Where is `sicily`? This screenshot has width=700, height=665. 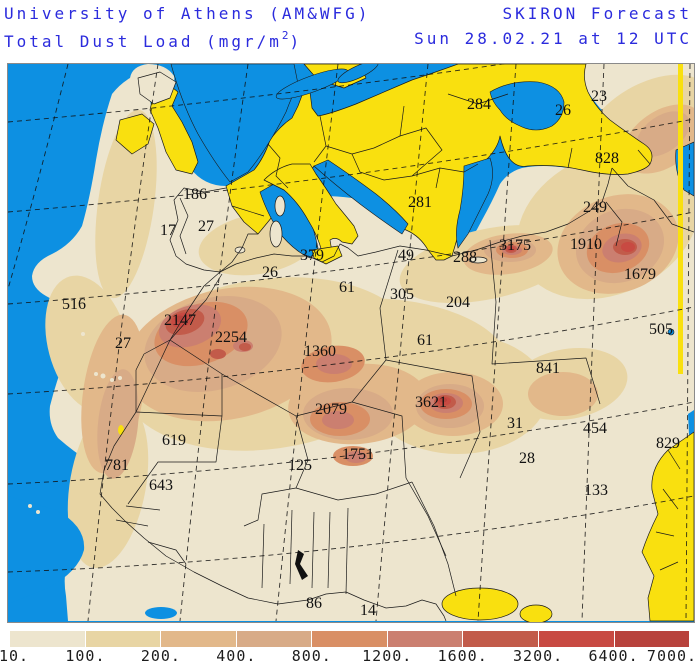 sicily is located at coordinates (327, 255).